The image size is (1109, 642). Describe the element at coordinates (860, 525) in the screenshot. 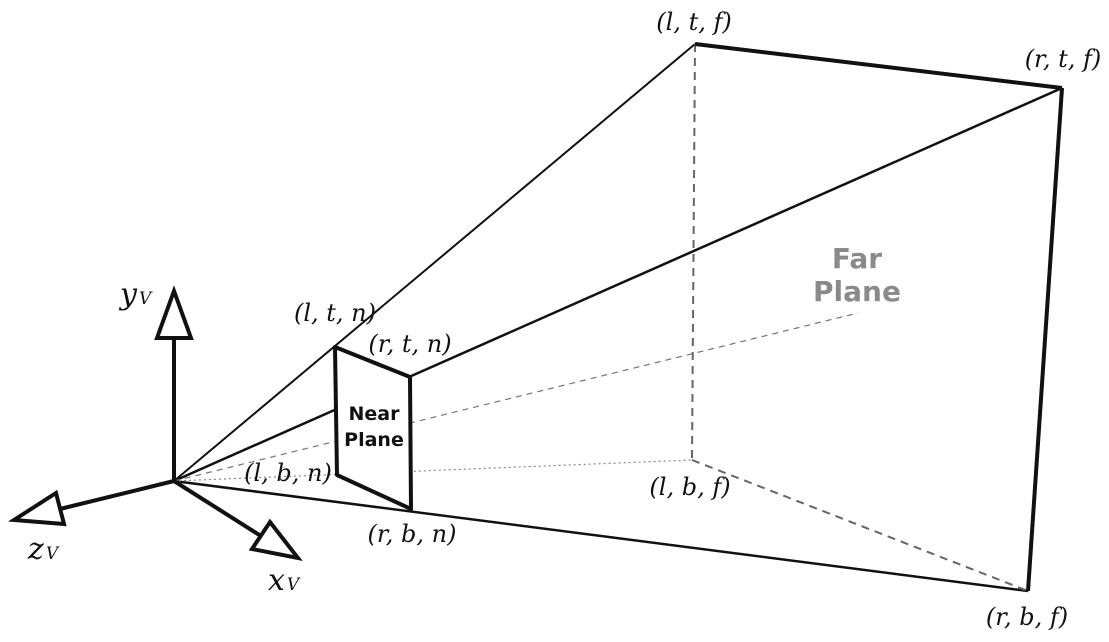

I see `far-bottom-hidden-edge` at that location.